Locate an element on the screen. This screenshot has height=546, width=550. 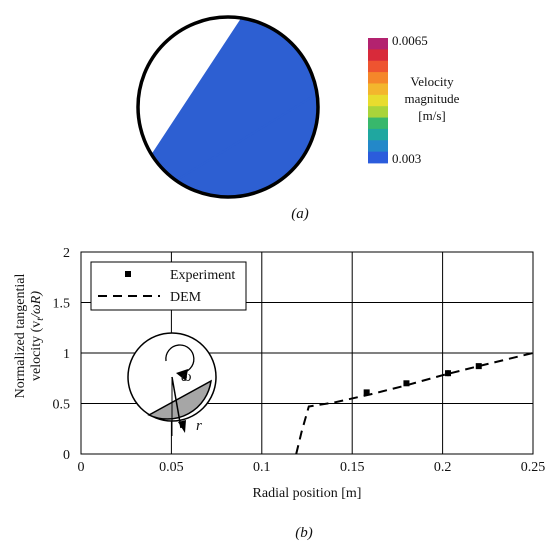
panel-b-caption: (b) is located at coordinates (304, 533).